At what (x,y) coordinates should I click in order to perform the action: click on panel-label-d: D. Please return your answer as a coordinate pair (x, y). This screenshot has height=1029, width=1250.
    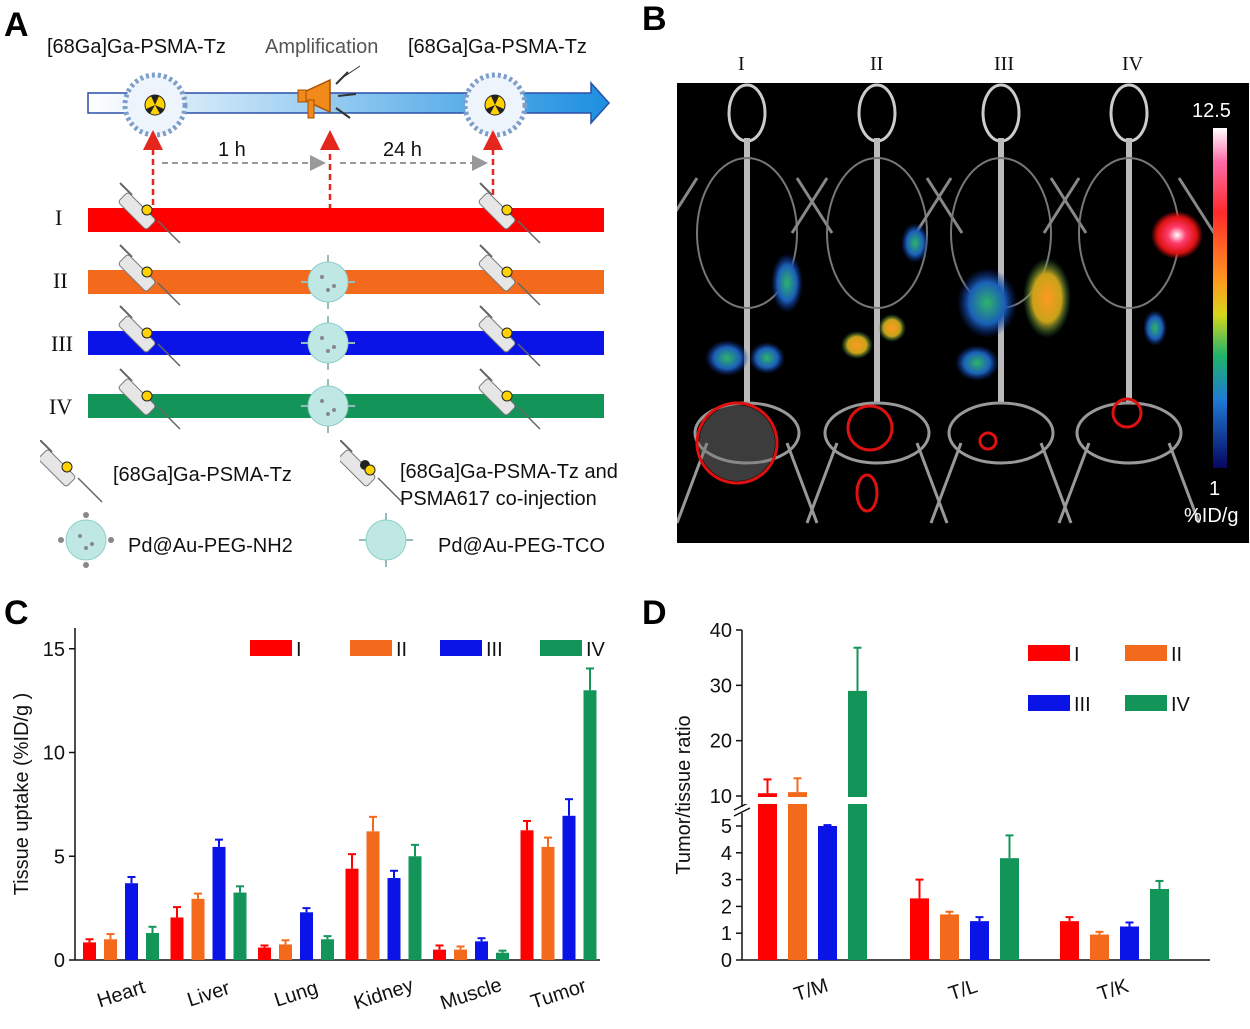
    Looking at the image, I should click on (654, 613).